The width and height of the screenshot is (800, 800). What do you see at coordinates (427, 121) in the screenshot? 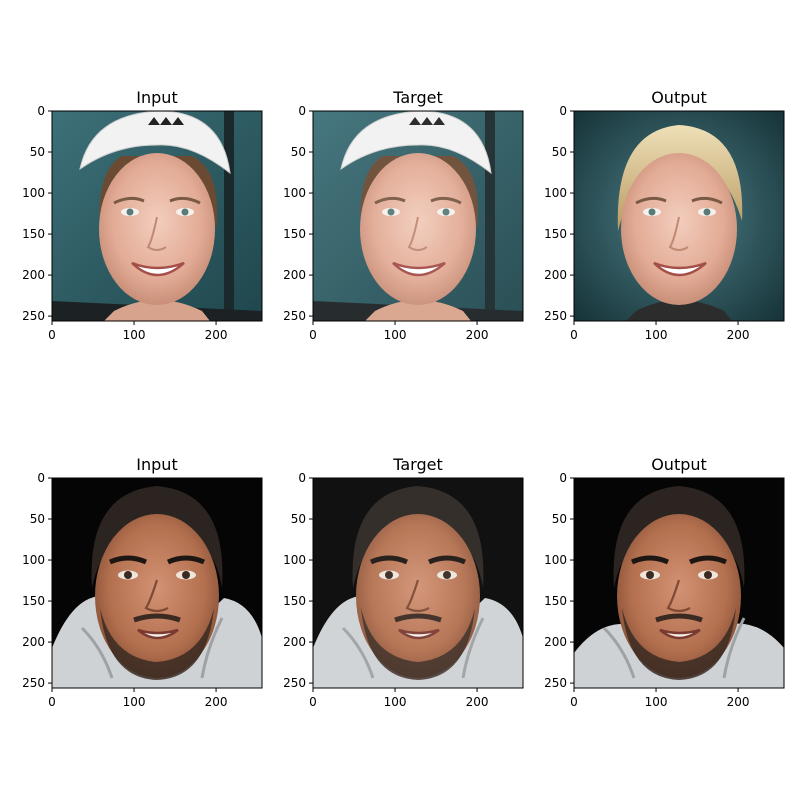
I see `visor-logo` at bounding box center [427, 121].